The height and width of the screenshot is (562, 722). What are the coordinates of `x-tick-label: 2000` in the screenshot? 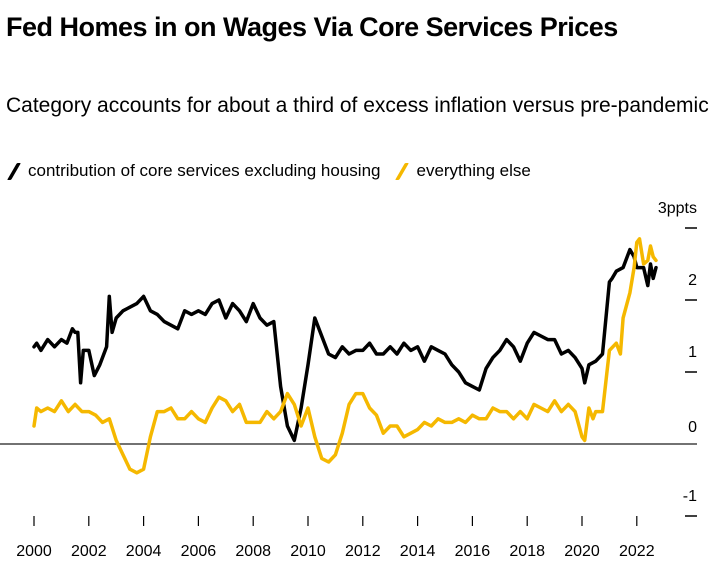 It's located at (34, 551).